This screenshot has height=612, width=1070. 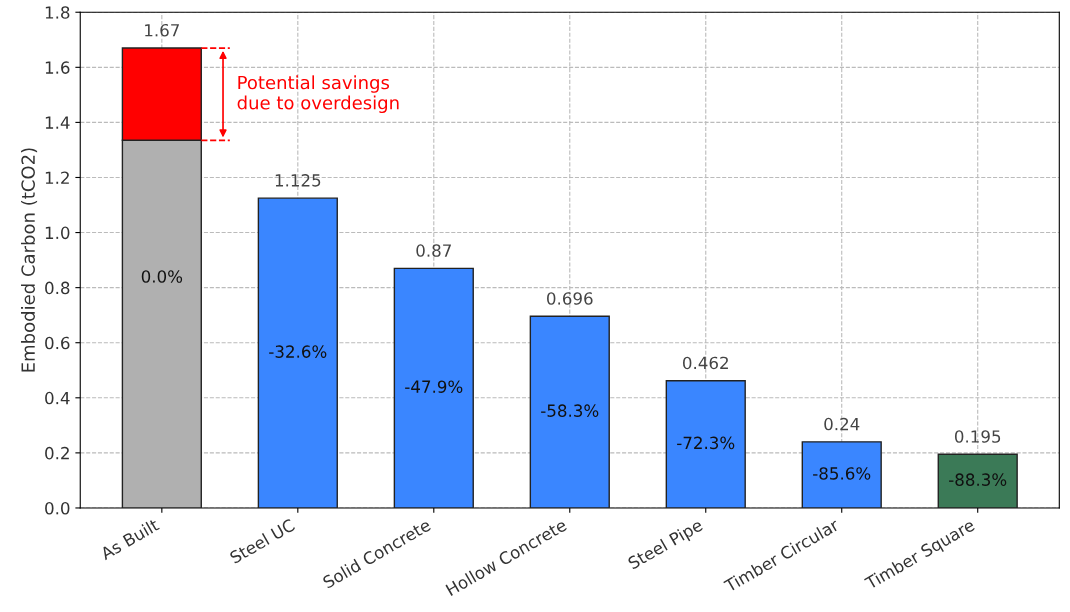 I want to click on y-tick-label: 0.6, so click(x=57, y=343).